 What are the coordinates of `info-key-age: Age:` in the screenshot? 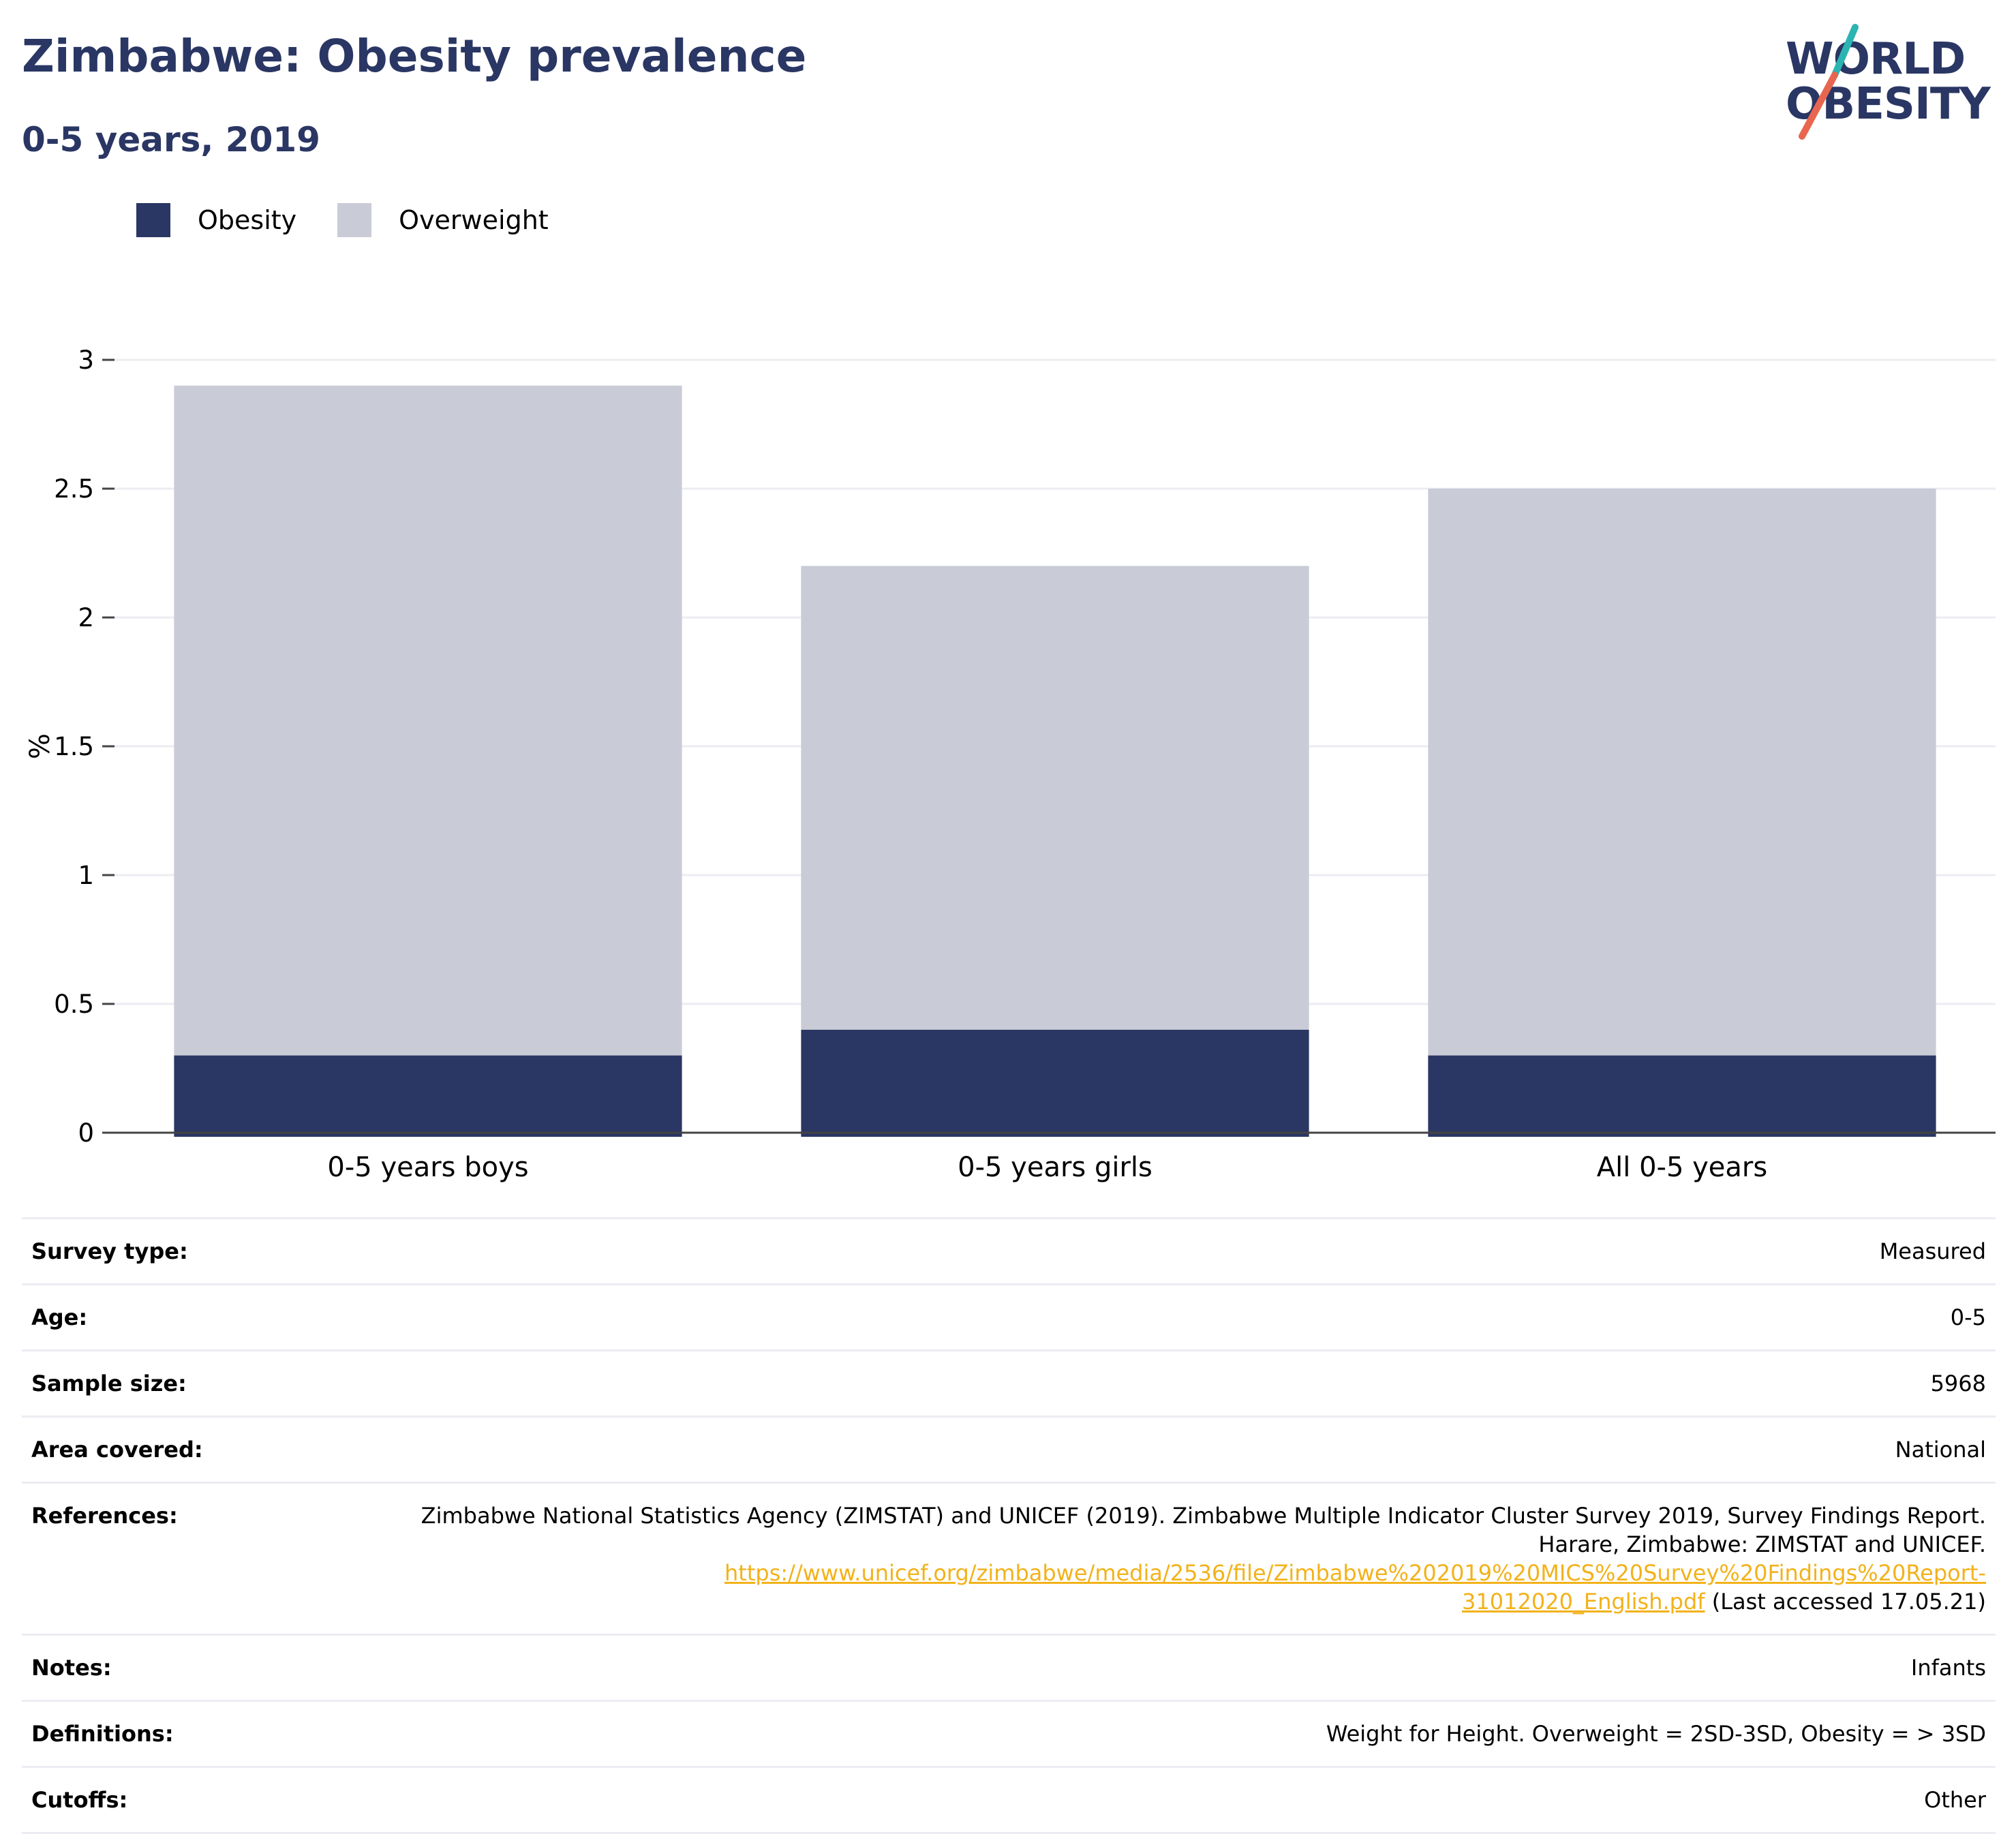 It's located at (174, 1317).